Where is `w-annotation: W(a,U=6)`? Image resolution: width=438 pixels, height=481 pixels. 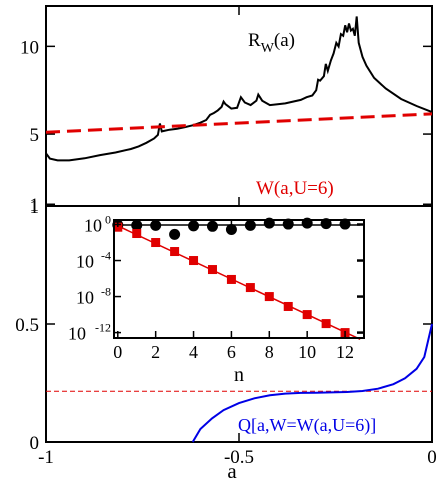
w-annotation: W(a,U=6) is located at coordinates (295, 188).